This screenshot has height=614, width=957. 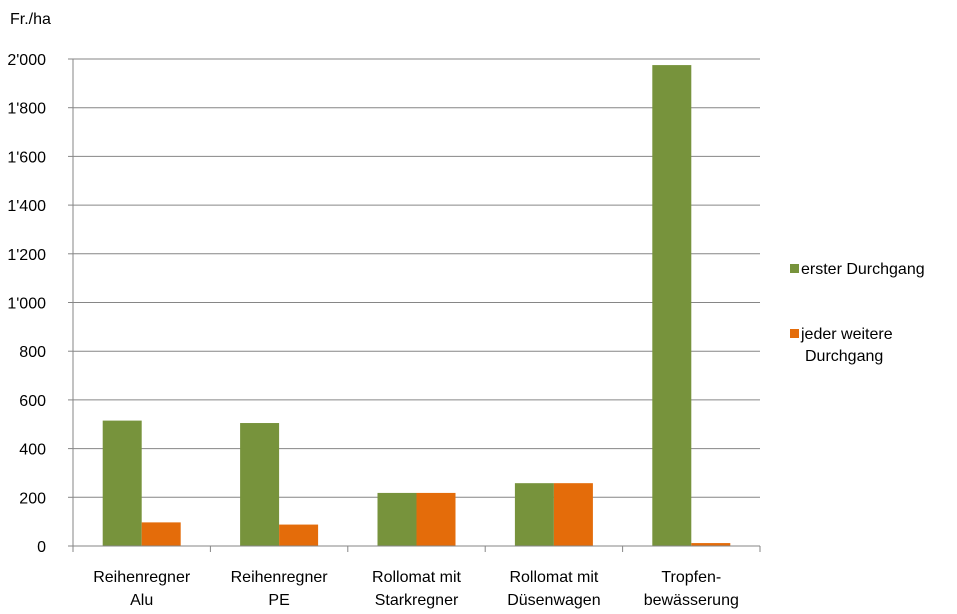 What do you see at coordinates (141, 600) in the screenshot?
I see `x-tick-label: Alu` at bounding box center [141, 600].